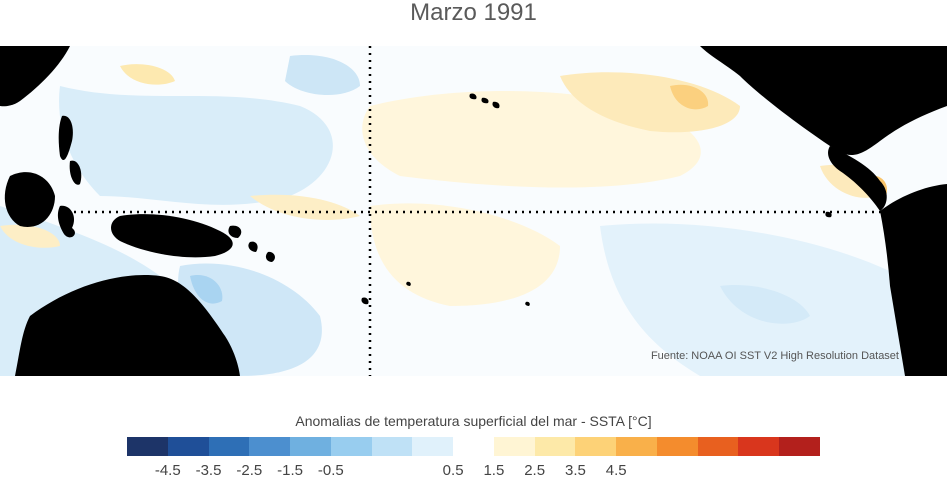 Image resolution: width=947 pixels, height=480 pixels. I want to click on colorbar-tick-label: 1.5, so click(494, 470).